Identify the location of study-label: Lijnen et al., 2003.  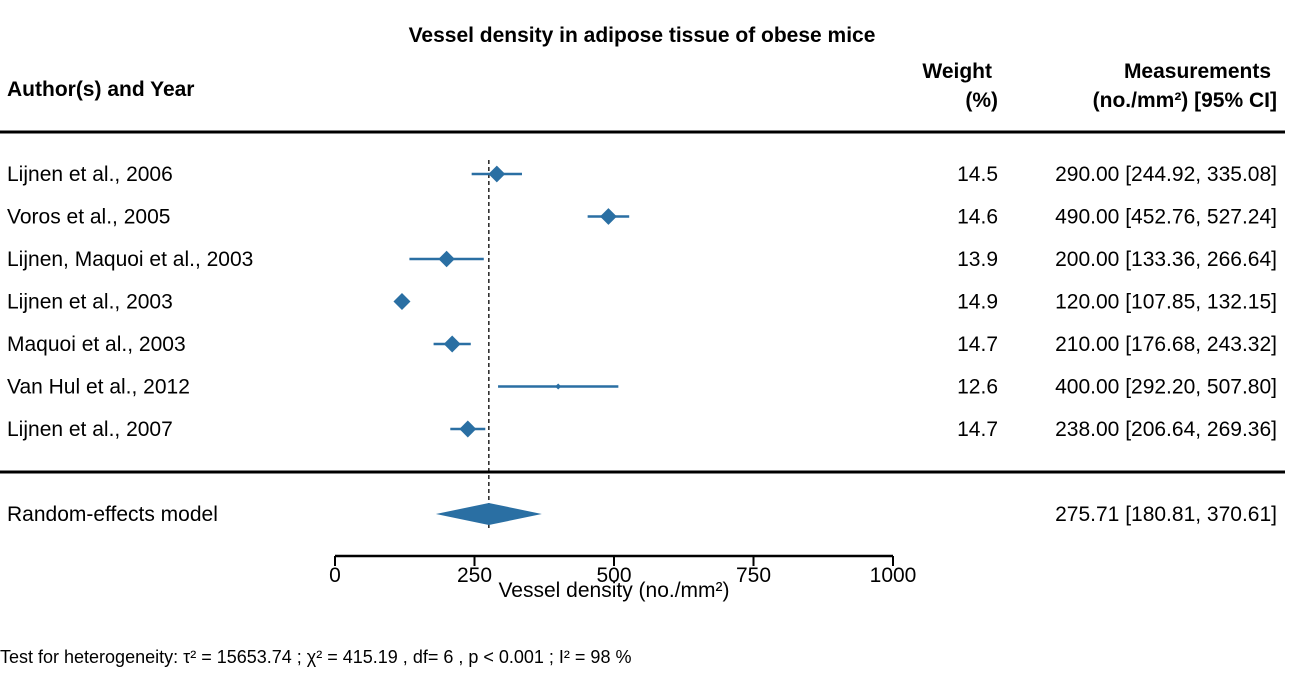
(90, 302).